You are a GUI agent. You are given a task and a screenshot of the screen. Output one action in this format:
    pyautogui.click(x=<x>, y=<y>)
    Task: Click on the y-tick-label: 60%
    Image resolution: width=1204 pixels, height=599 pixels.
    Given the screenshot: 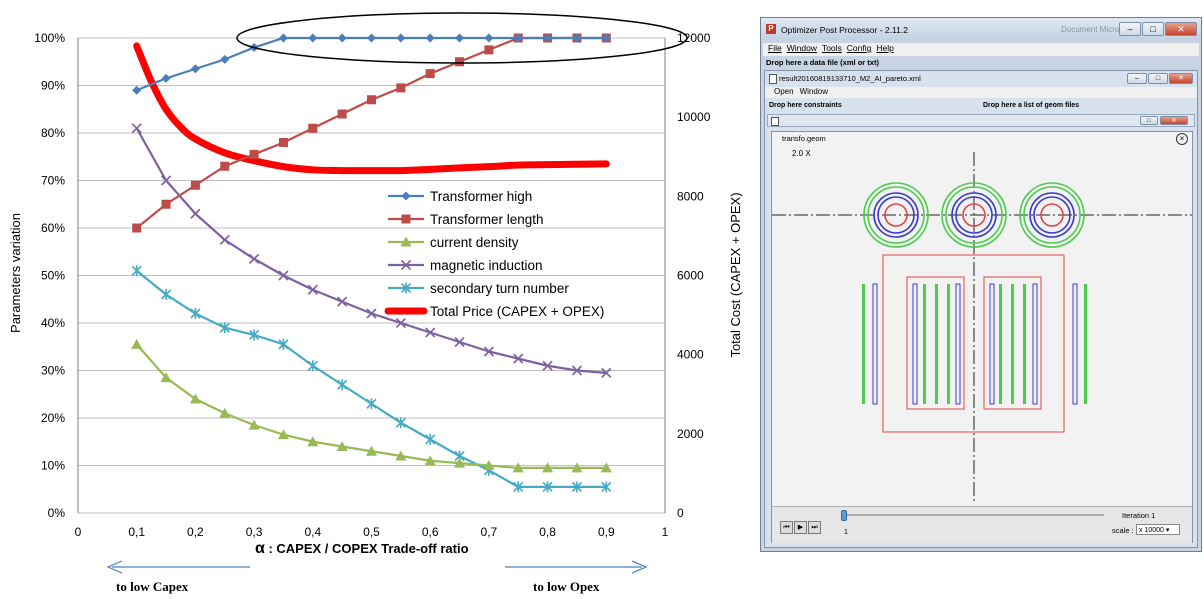 What is the action you would take?
    pyautogui.click(x=53, y=228)
    